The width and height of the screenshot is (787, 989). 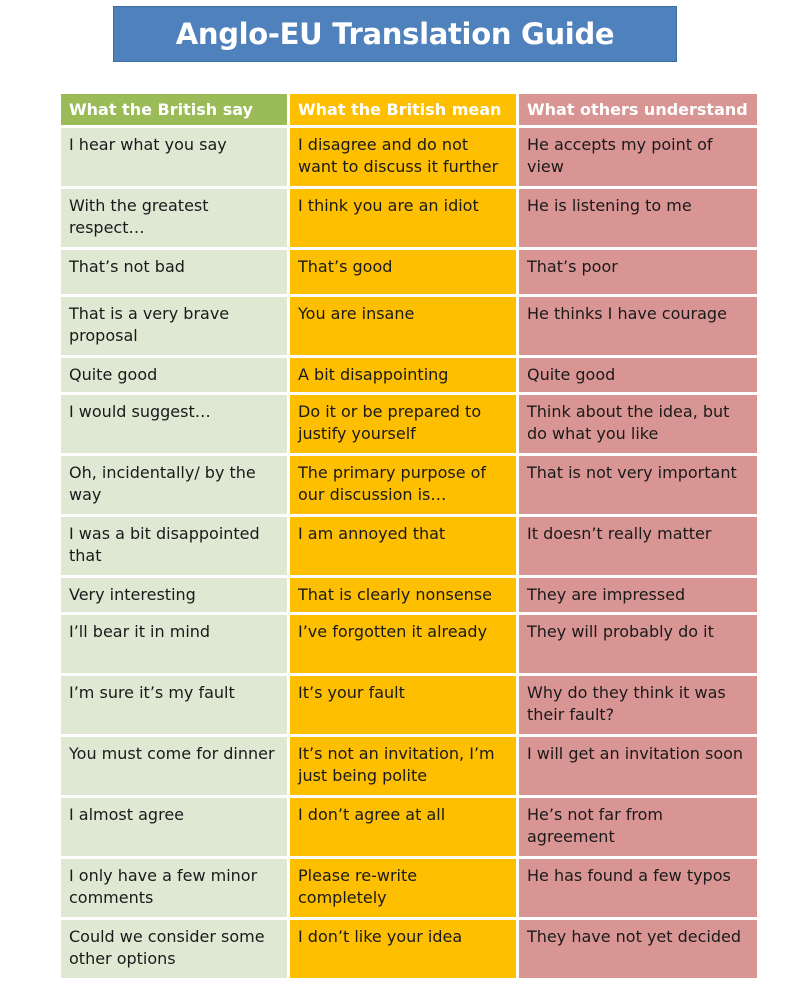 What do you see at coordinates (638, 949) in the screenshot?
I see `cell-others-understand: They have not yet decided` at bounding box center [638, 949].